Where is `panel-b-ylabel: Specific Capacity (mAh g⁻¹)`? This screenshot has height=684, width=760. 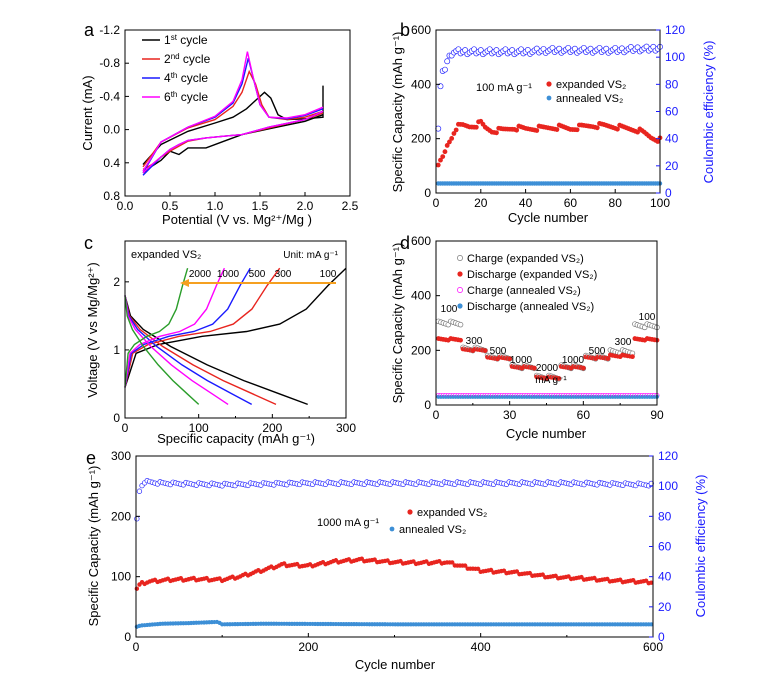
panel-b-ylabel: Specific Capacity (mAh g⁻¹) is located at coordinates (397, 112).